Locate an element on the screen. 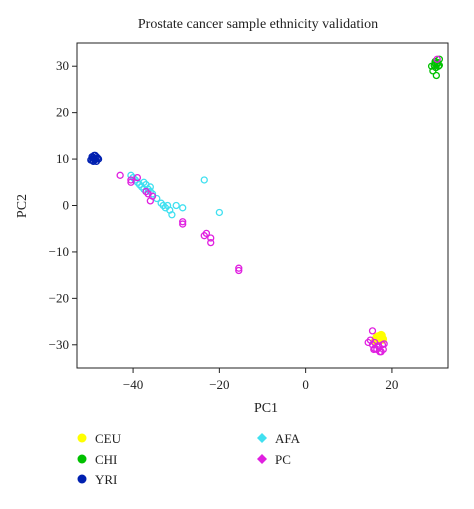 The image size is (474, 509). legend-label-ceu: CEU is located at coordinates (108, 438).